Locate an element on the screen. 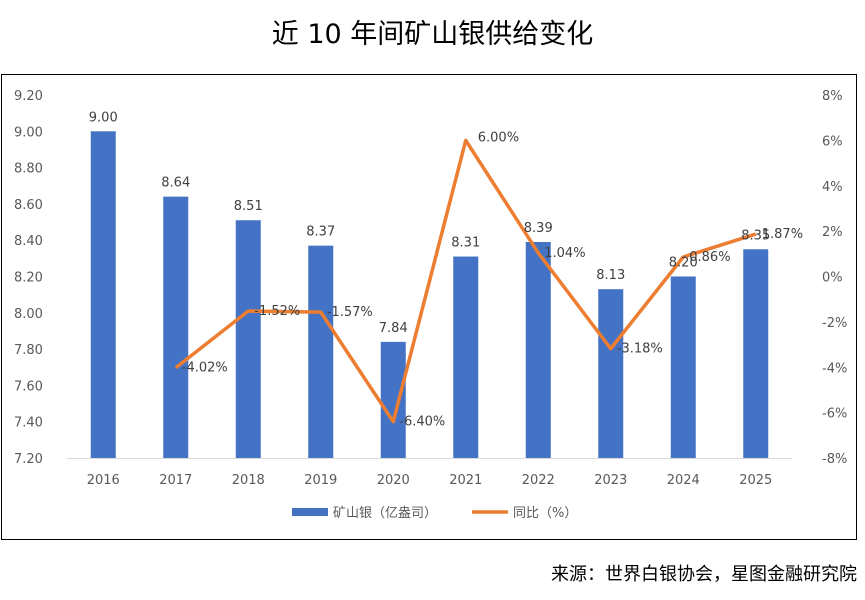 This screenshot has width=865, height=600. x-tick-label: 2024 is located at coordinates (683, 480).